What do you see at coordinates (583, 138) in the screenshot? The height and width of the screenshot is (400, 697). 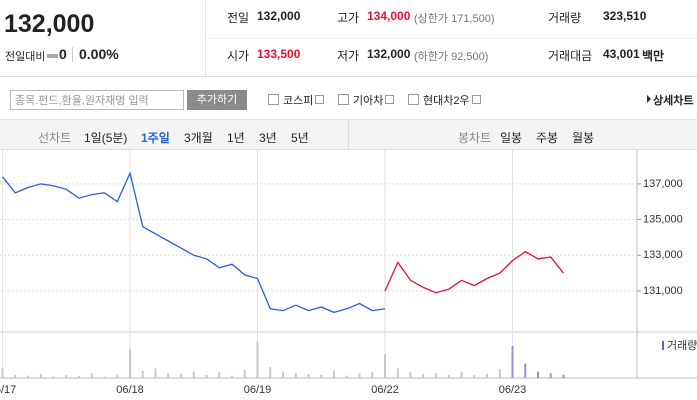 I see `period-tab: 월봉` at bounding box center [583, 138].